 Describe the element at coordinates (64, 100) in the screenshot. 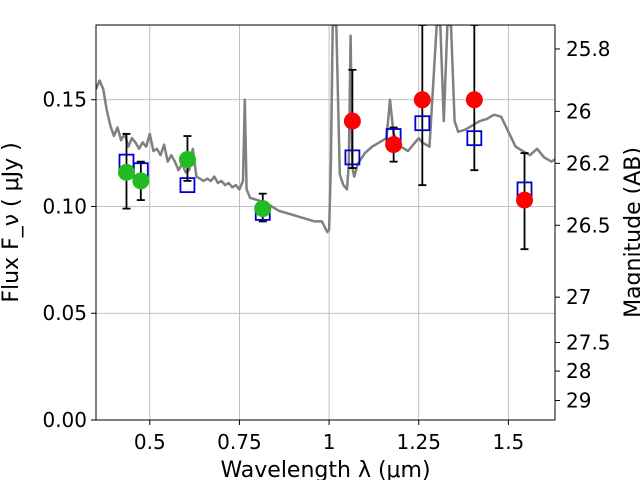

I see `y-tick-label: 0.15` at that location.